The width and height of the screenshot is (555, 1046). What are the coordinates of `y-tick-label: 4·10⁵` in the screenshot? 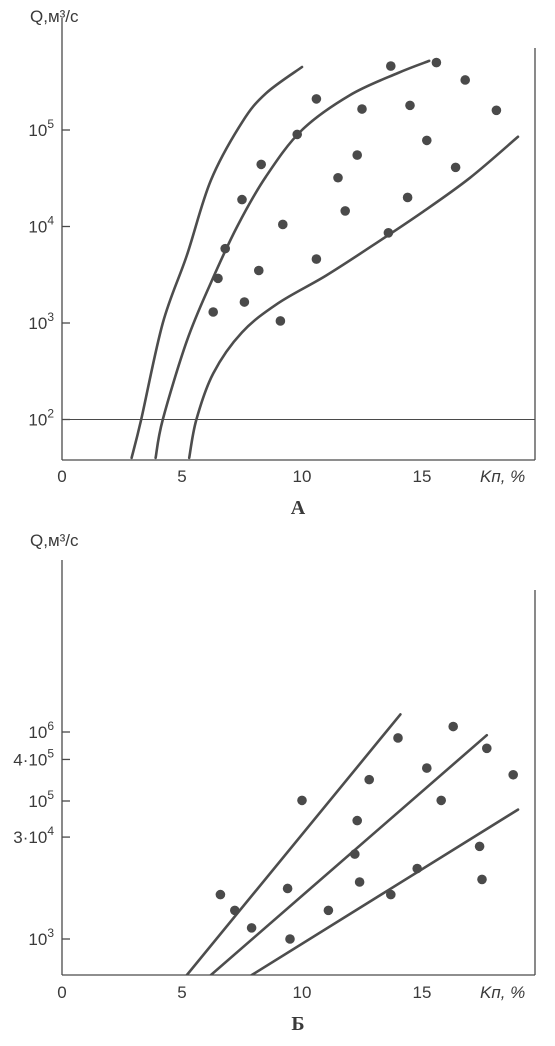 It's located at (33, 757).